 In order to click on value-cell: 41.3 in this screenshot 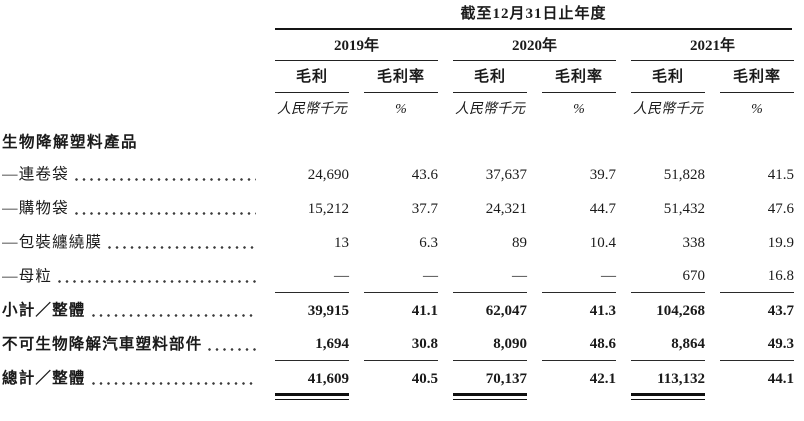, I will do `click(602, 311)`.